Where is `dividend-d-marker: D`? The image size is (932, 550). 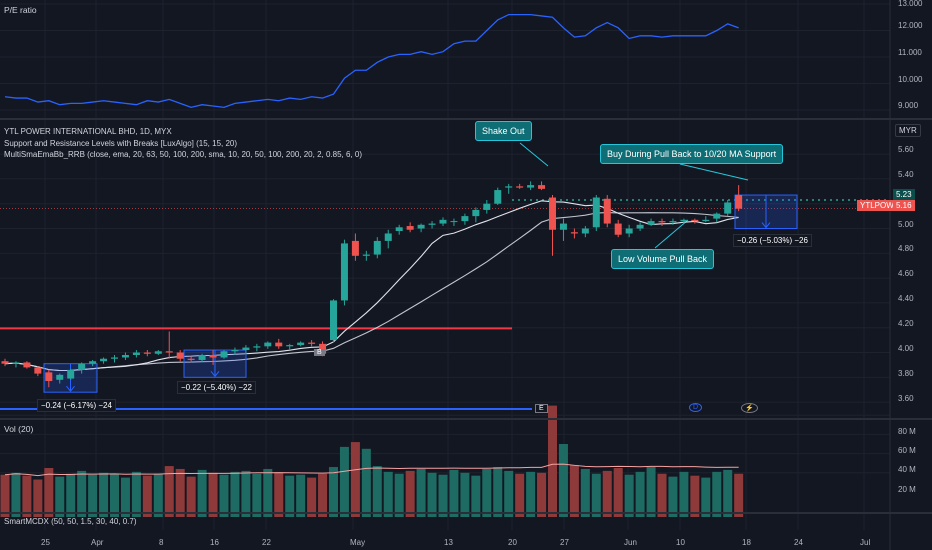 dividend-d-marker: D is located at coordinates (696, 407).